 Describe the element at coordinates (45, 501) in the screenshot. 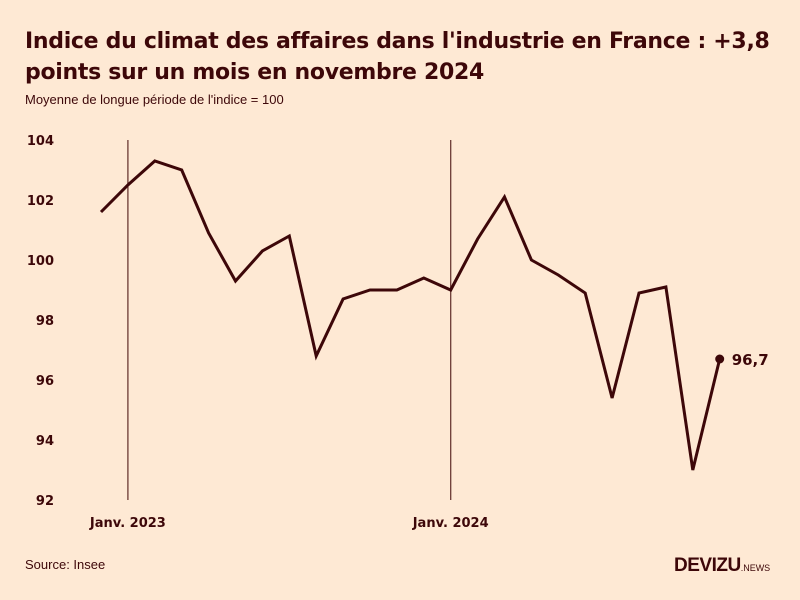

I see `y-tick-label: 92` at that location.